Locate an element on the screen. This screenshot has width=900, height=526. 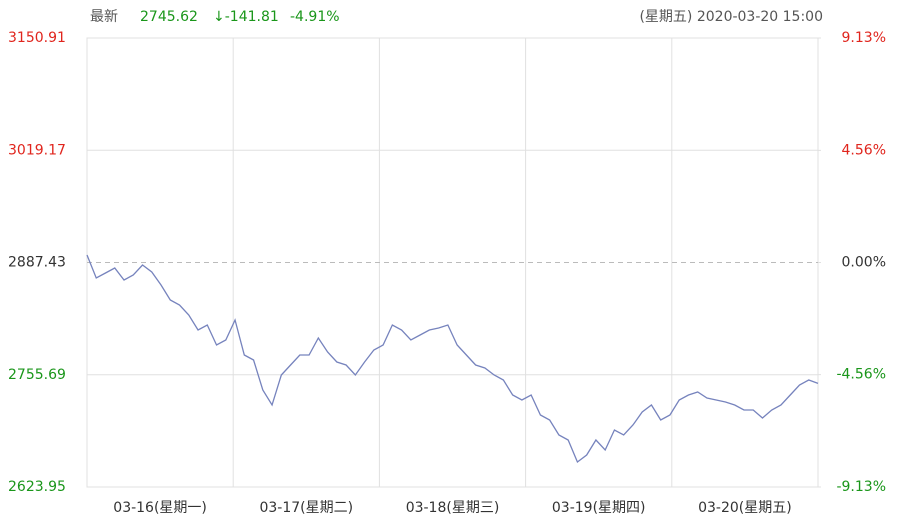
y-tick-label: 3019.17 is located at coordinates (37, 150).